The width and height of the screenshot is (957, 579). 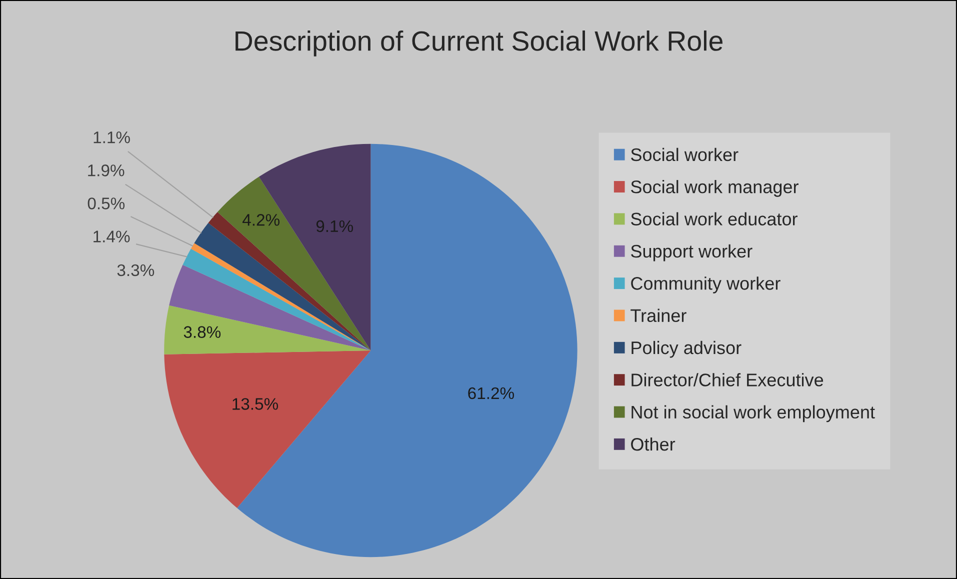 What do you see at coordinates (335, 226) in the screenshot?
I see `data-label: 9.1%` at bounding box center [335, 226].